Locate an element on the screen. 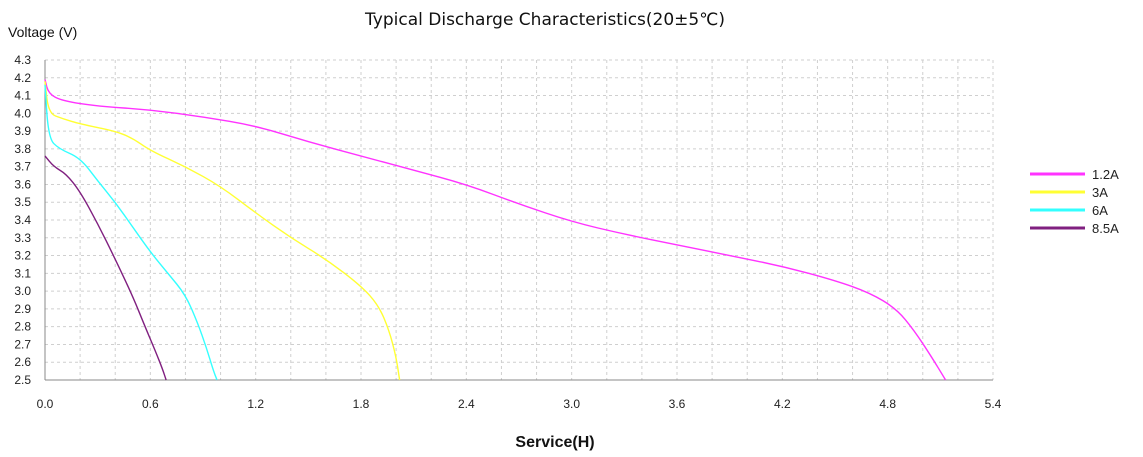 This screenshot has height=457, width=1143. x-tick-label: 0.0 is located at coordinates (45, 404).